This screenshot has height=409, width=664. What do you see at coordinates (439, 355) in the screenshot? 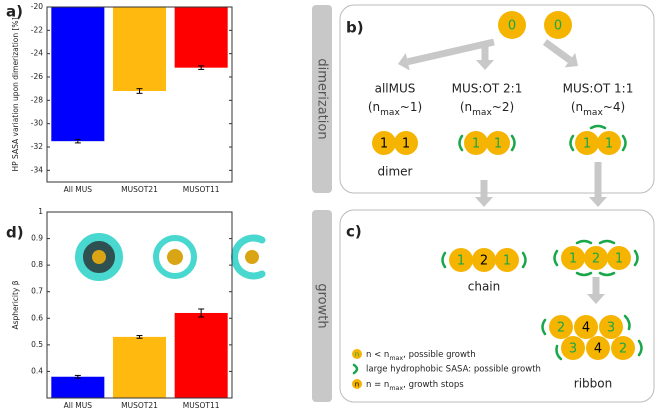
I see `label-part: , possible growth` at bounding box center [439, 355].